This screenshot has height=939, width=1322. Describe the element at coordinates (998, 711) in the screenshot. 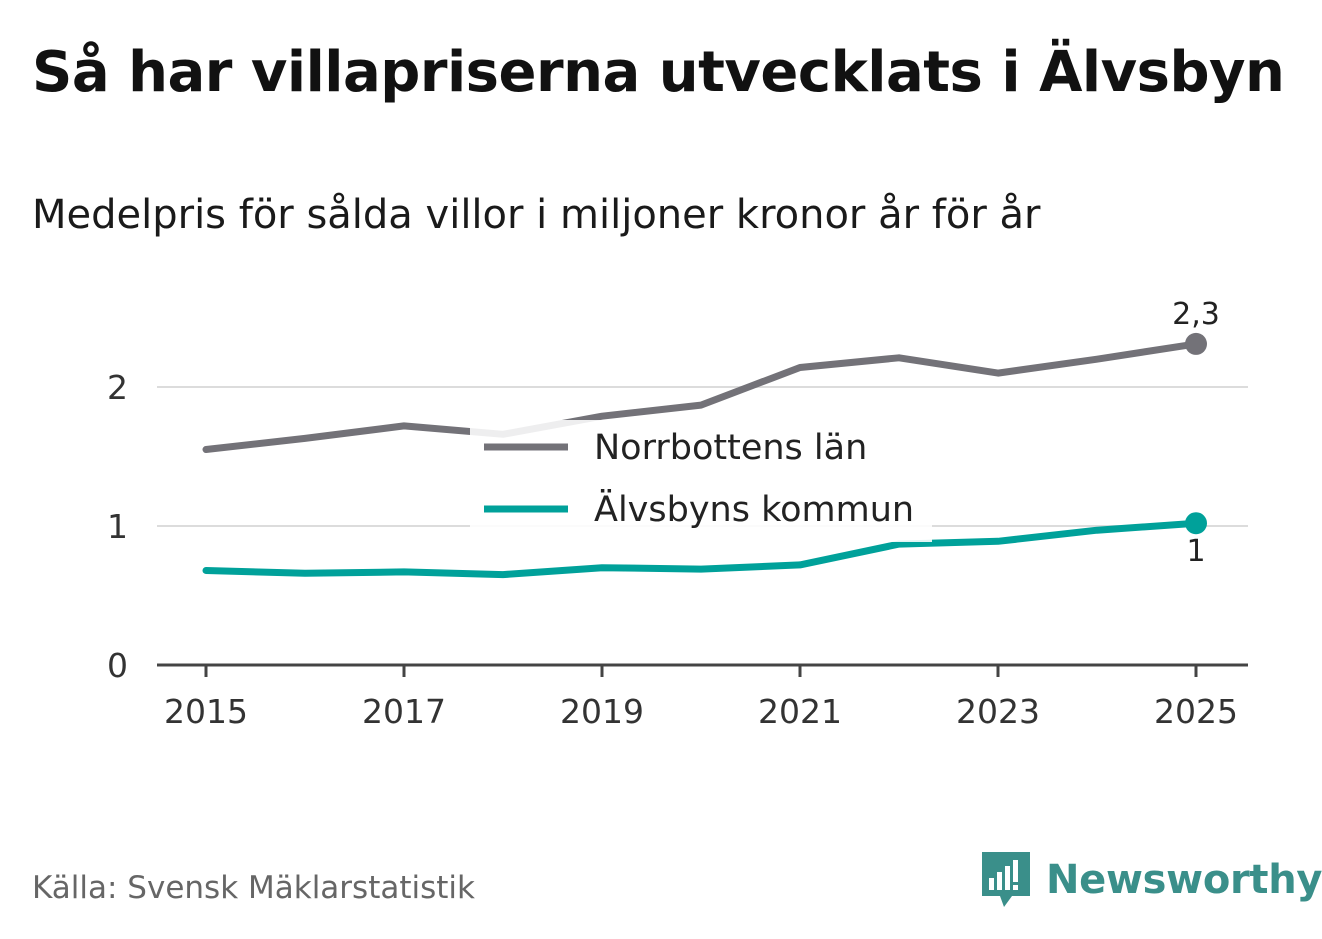

I see `x-tick-label: 2023` at that location.